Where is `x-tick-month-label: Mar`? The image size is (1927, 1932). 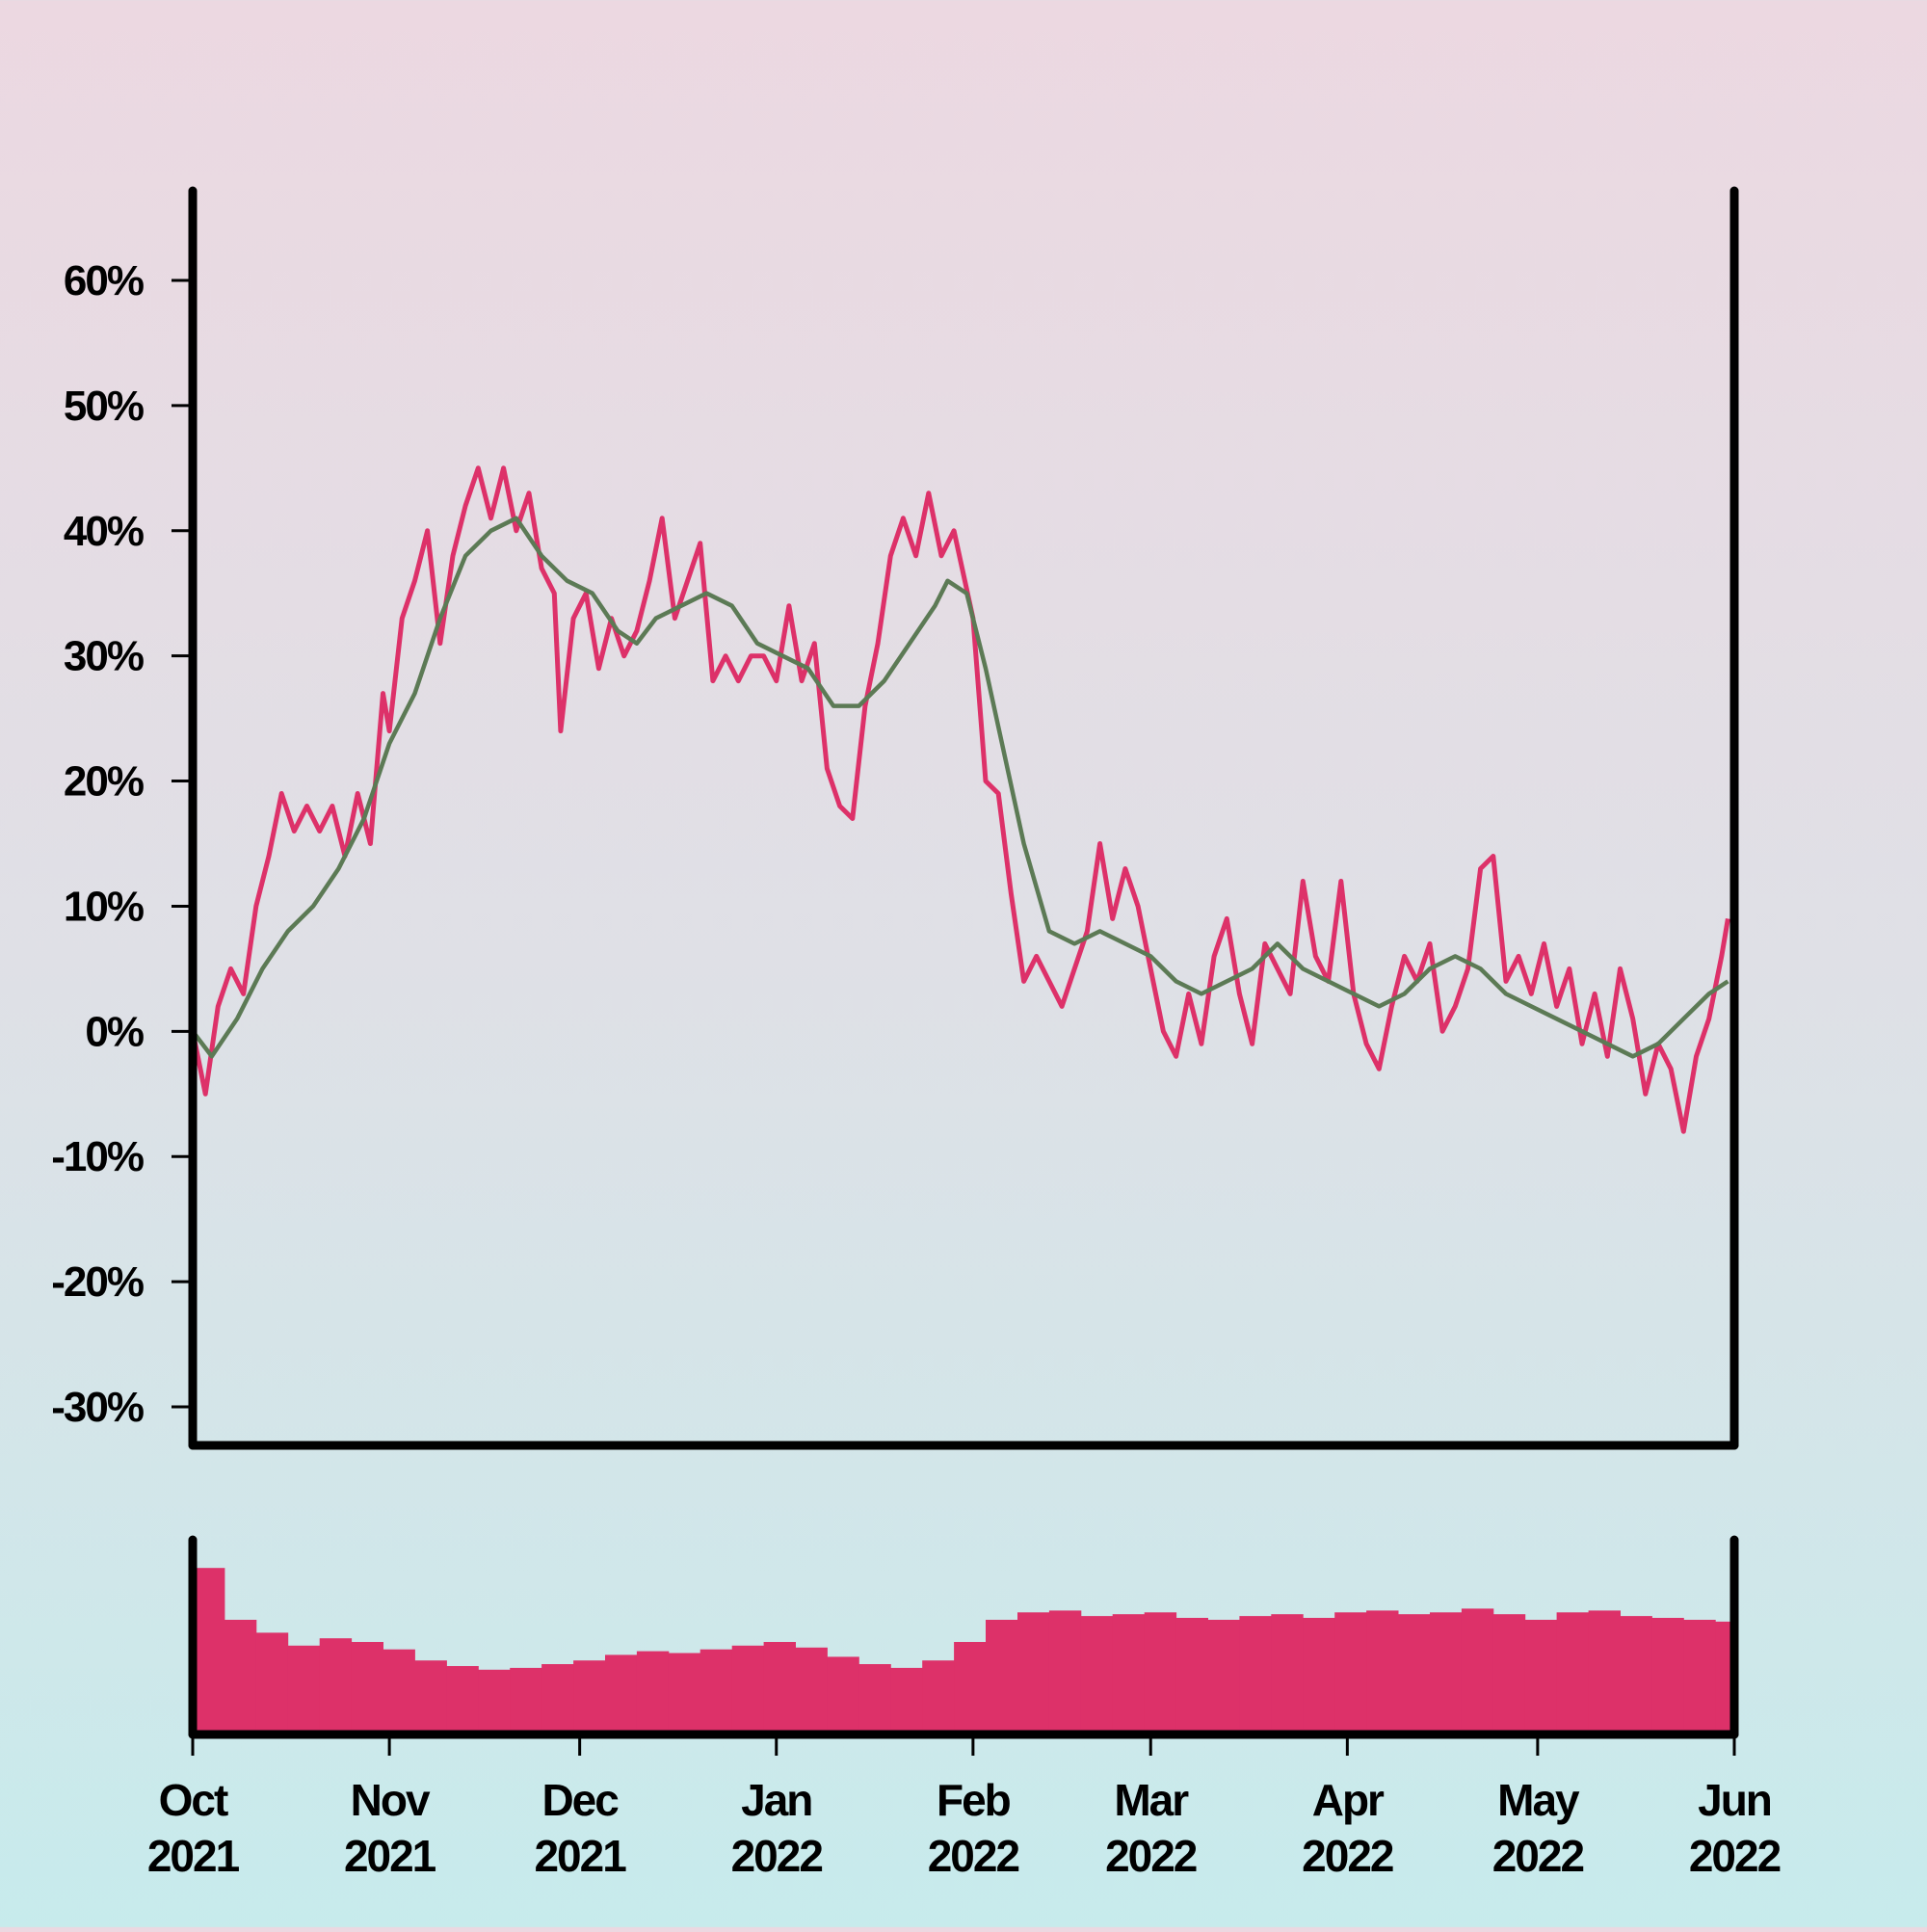
x-tick-month-label: Mar is located at coordinates (1152, 1800).